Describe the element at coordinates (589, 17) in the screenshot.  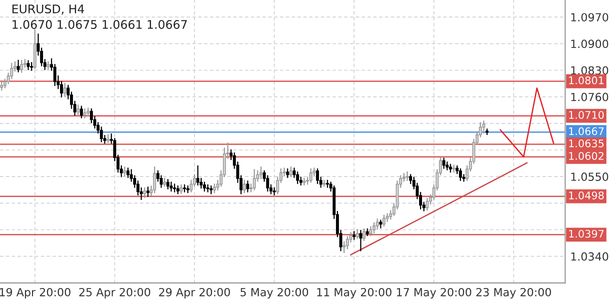
I see `y-tick-label: 1.0970` at that location.